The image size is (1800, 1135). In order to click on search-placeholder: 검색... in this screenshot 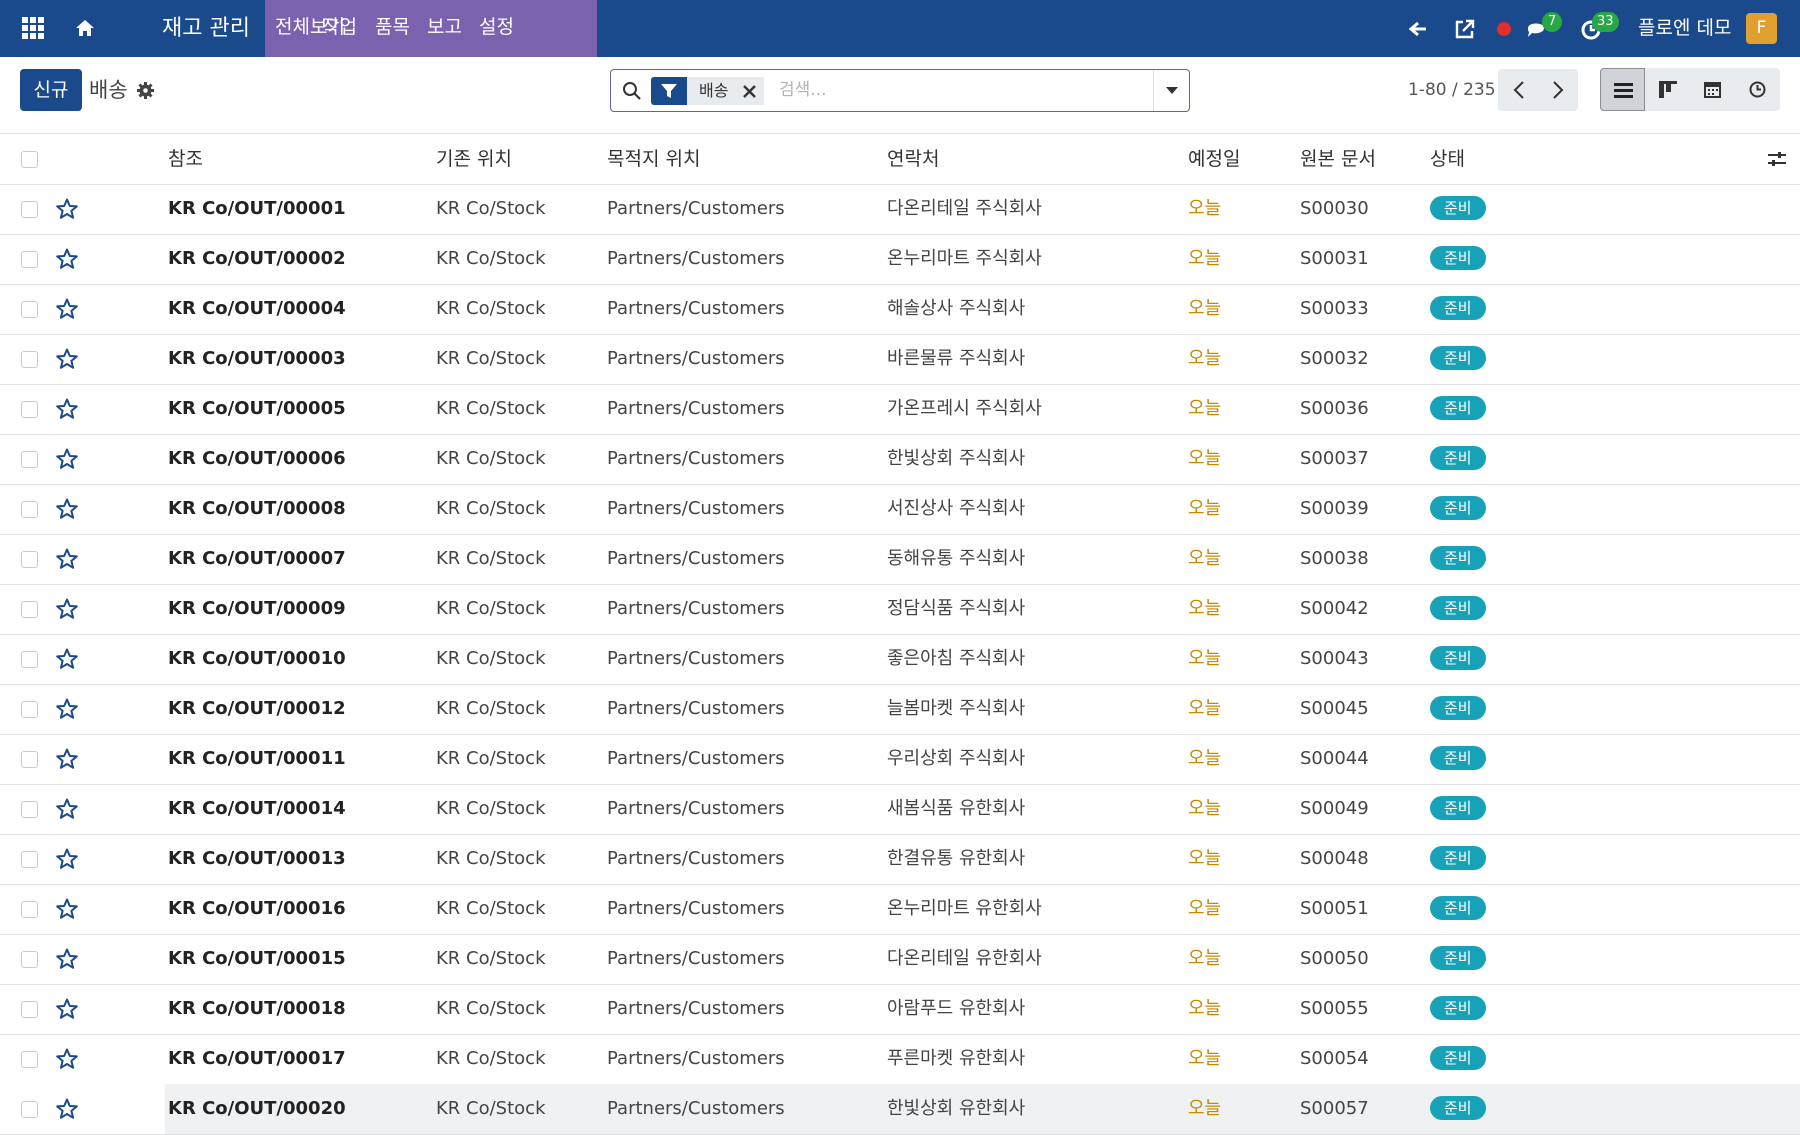, I will do `click(803, 90)`.